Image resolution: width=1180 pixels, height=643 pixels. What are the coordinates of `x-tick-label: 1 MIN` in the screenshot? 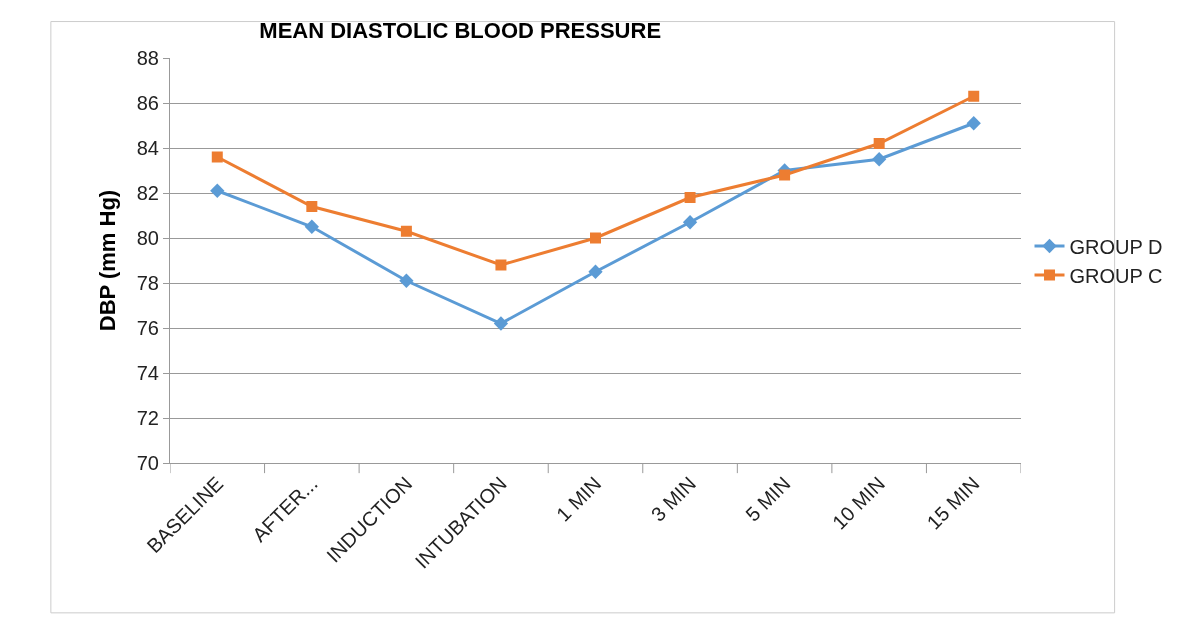 It's located at (579, 499).